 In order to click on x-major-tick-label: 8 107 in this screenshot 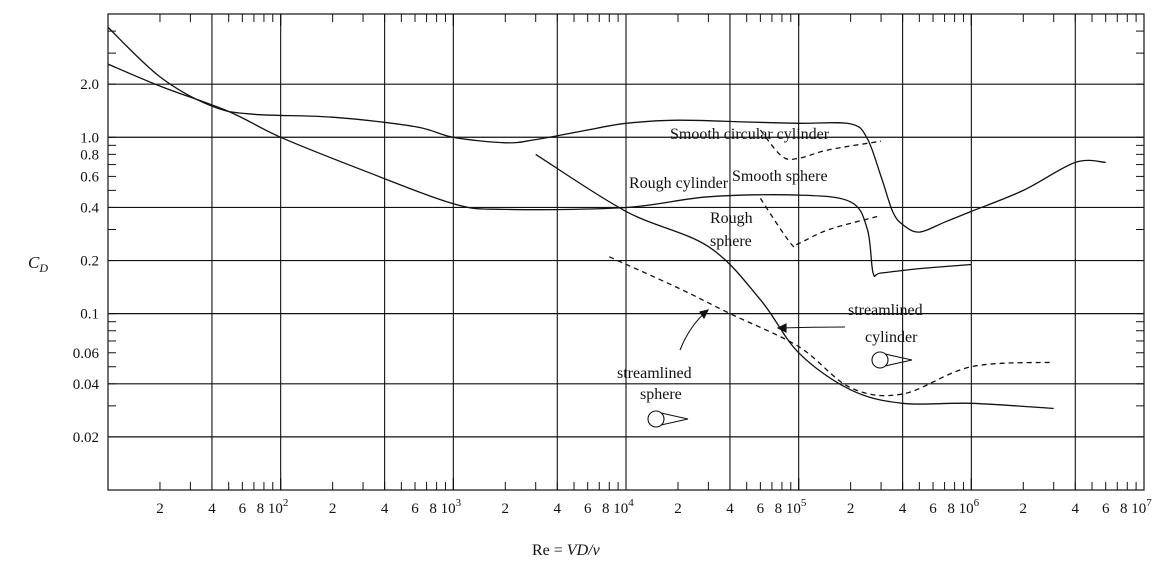, I will do `click(1136, 507)`.